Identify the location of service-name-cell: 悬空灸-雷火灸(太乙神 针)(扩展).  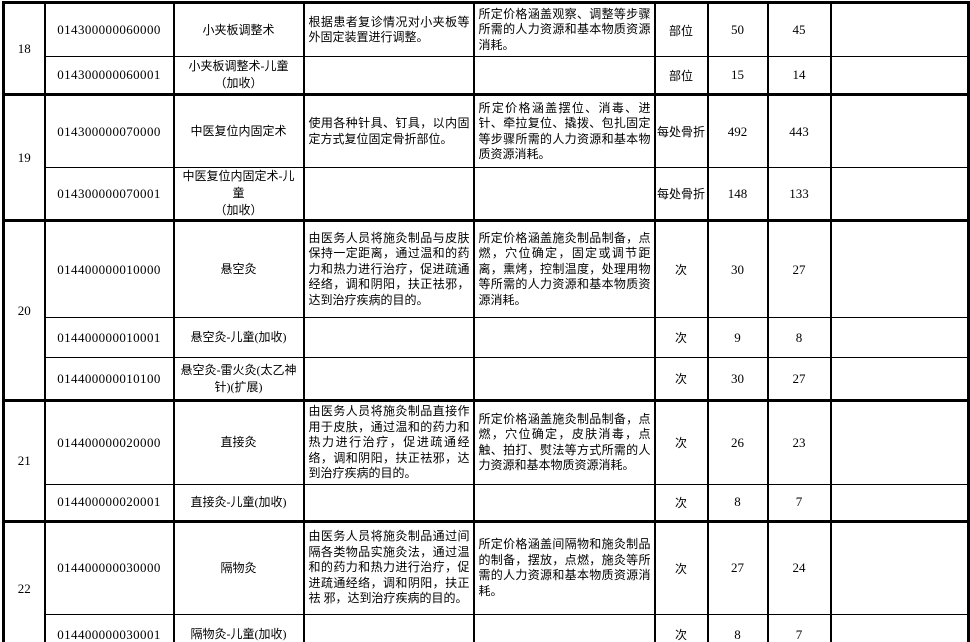
(238, 379).